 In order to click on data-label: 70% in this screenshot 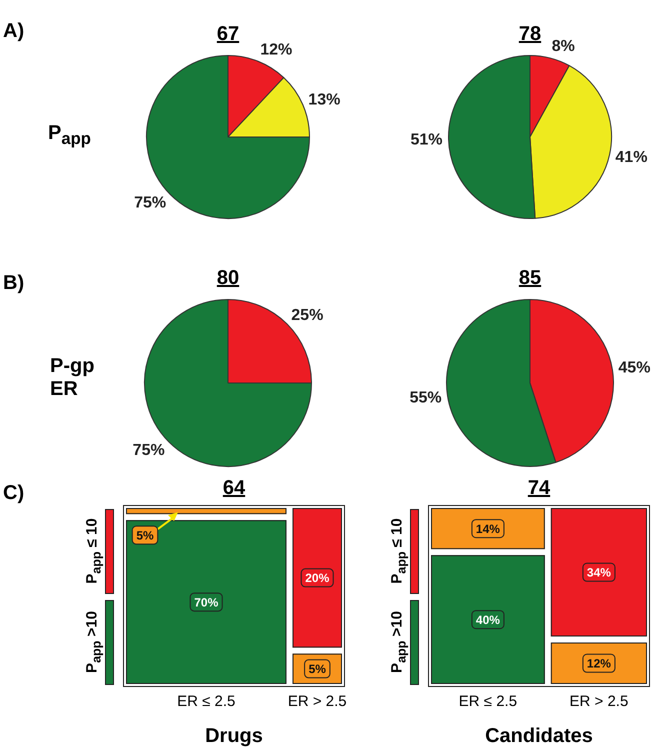, I will do `click(206, 602)`.